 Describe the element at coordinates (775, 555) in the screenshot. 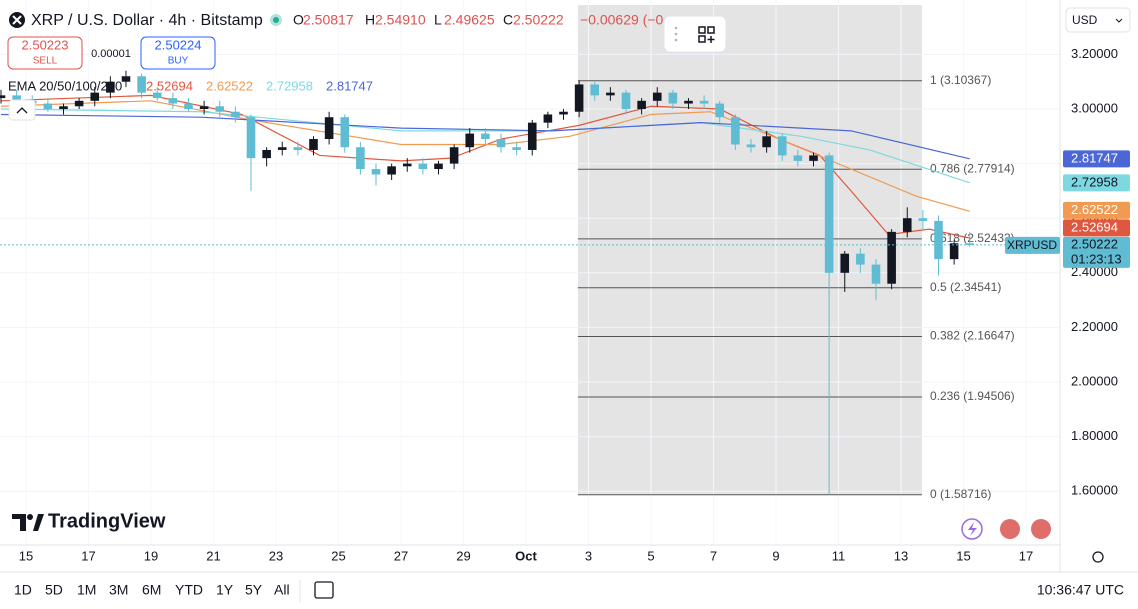

I see `x-tick-label: 9` at that location.